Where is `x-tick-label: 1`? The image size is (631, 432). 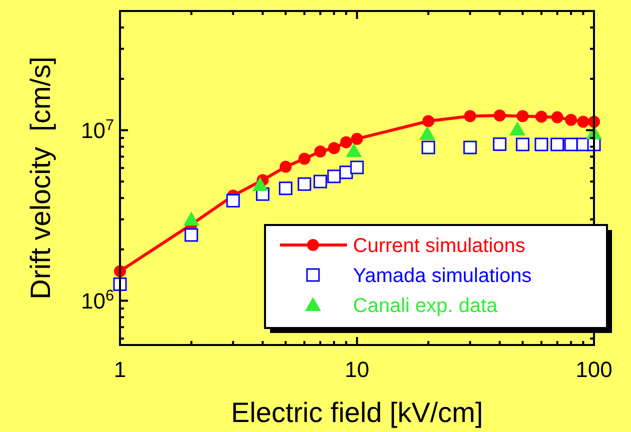
x-tick-label: 1 is located at coordinates (120, 369).